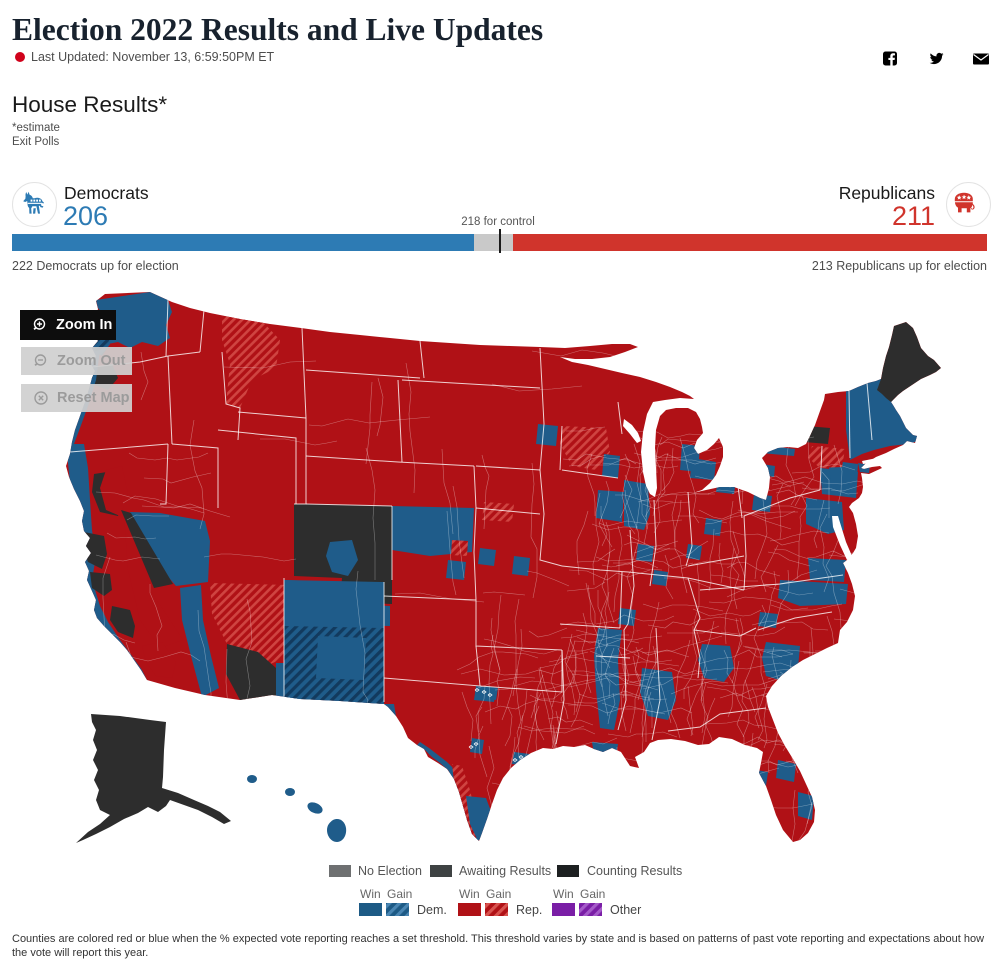 The image size is (993, 965). Describe the element at coordinates (505, 871) in the screenshot. I see `svg-text: Awaiting Results` at that location.